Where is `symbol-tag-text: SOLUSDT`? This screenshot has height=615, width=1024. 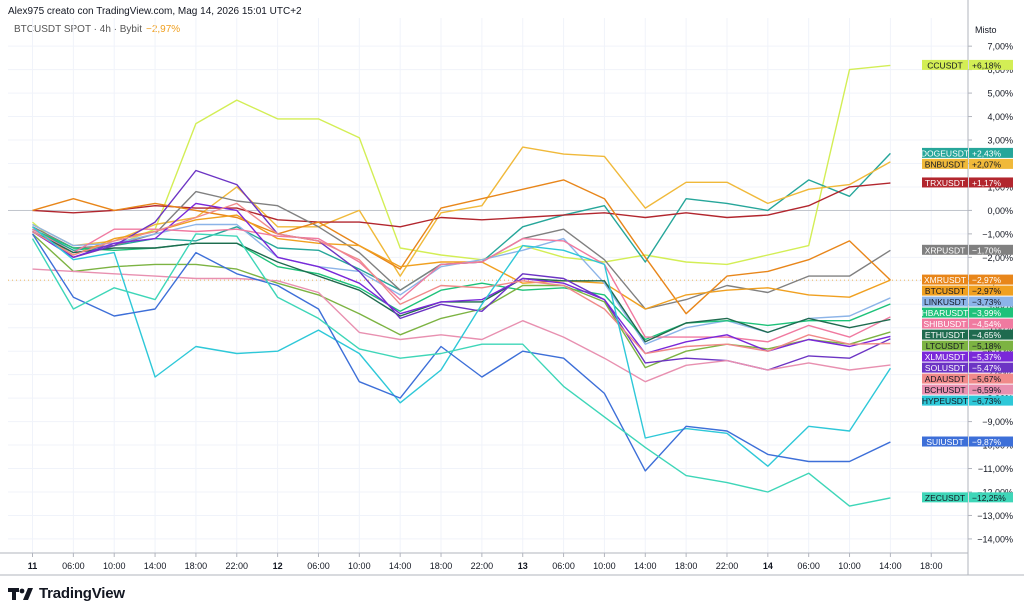 symbol-tag-text: SOLUSDT is located at coordinates (945, 368).